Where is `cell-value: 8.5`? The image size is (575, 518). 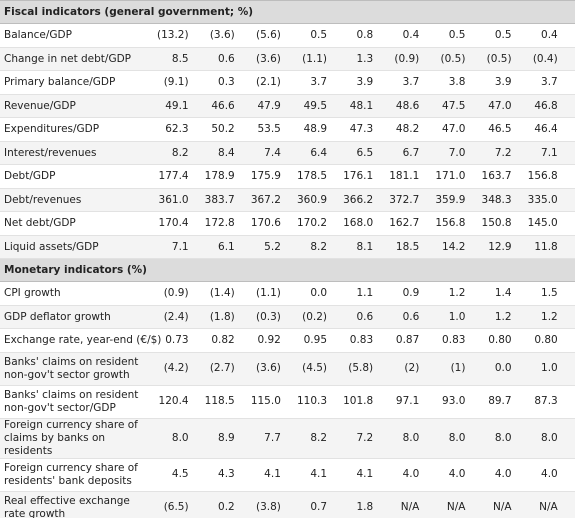
cell-value: 8.5 is located at coordinates (171, 59).